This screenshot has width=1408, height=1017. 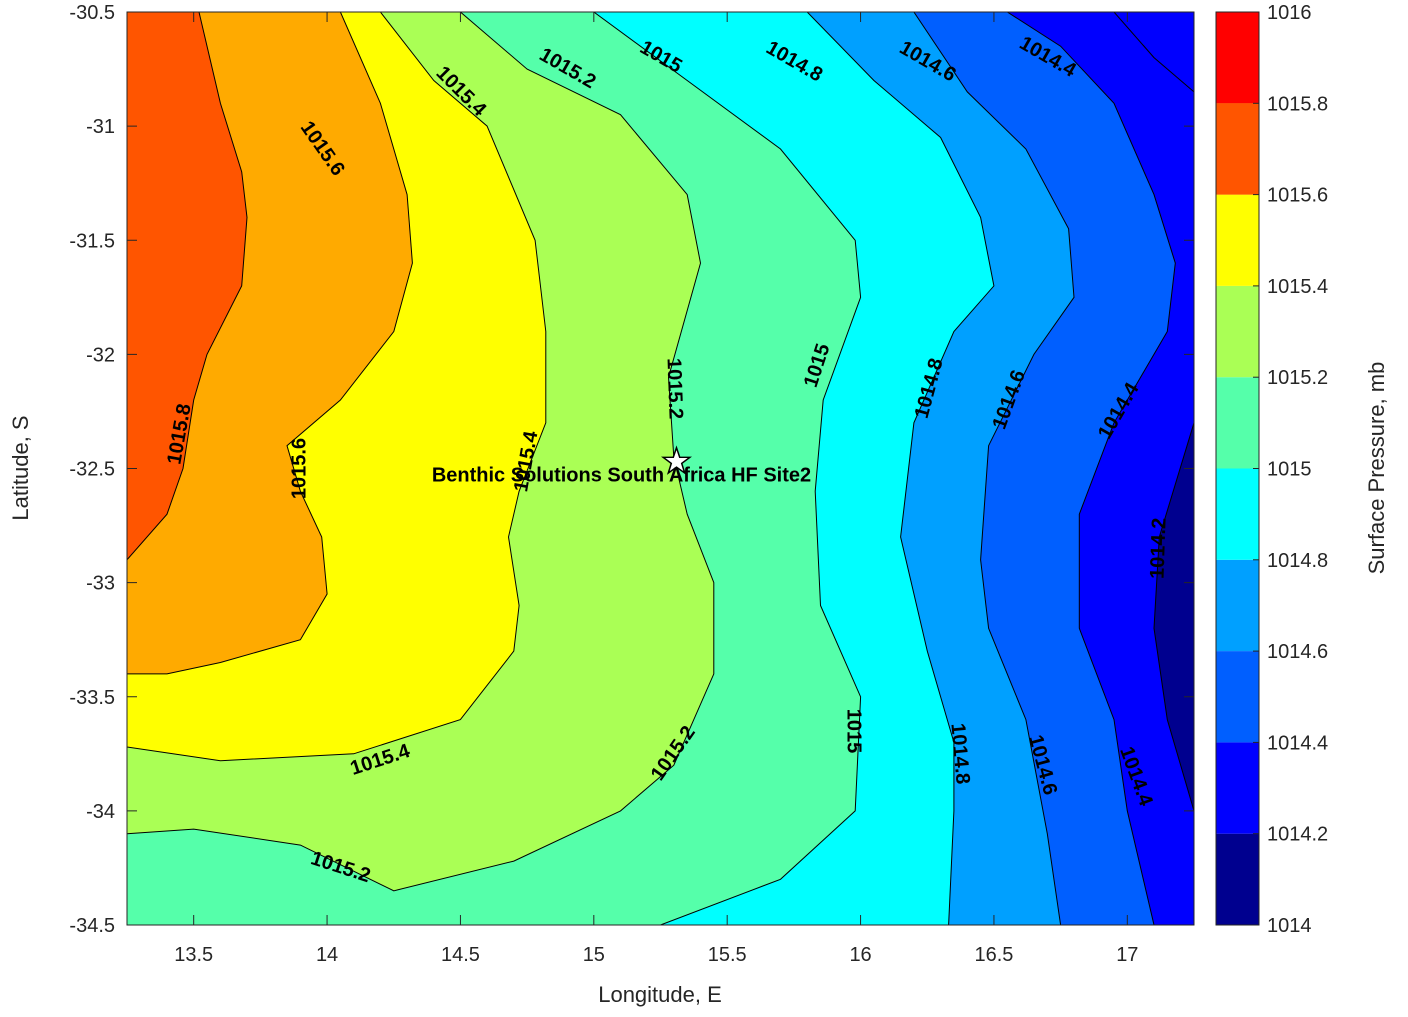 I want to click on y-tick-label: -30.5, so click(x=92, y=13).